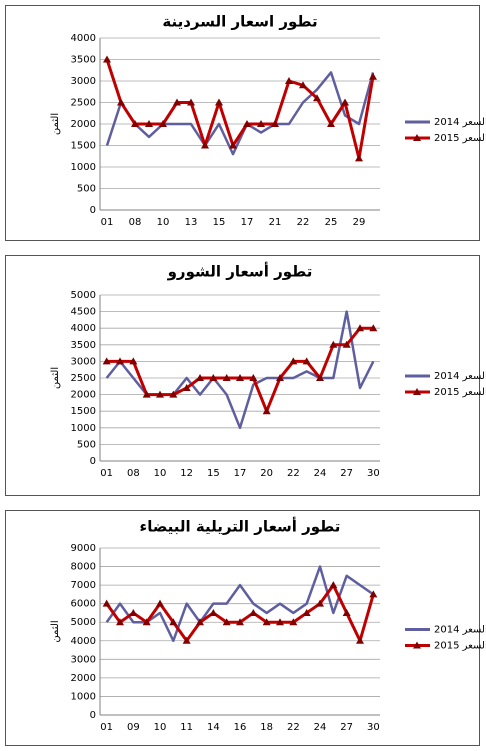 The image size is (486, 751). I want to click on x-tick-label: 10, so click(160, 727).